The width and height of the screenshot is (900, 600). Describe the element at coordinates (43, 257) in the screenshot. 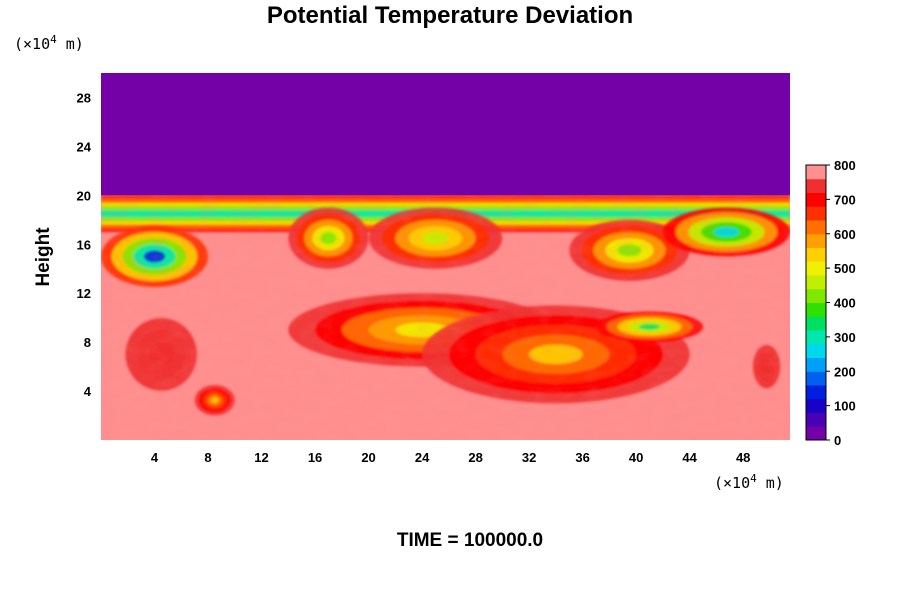

I see `y-axis-label: Height` at that location.